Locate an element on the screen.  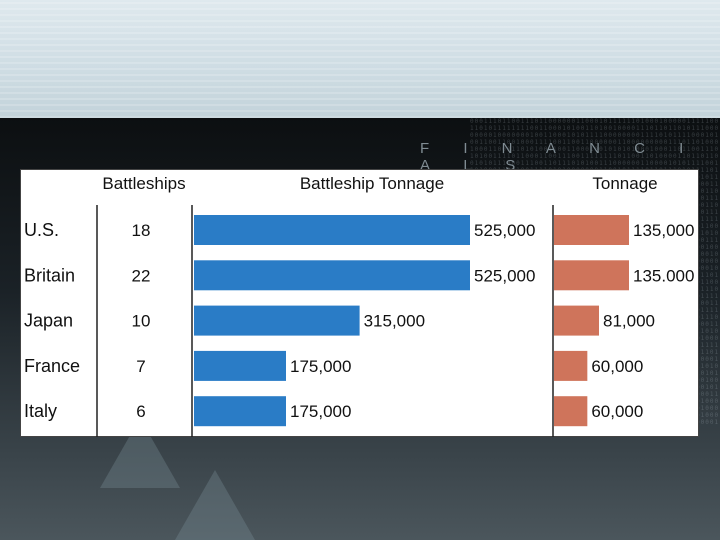
column-header-tonnage: Tonnage is located at coordinates (624, 183).